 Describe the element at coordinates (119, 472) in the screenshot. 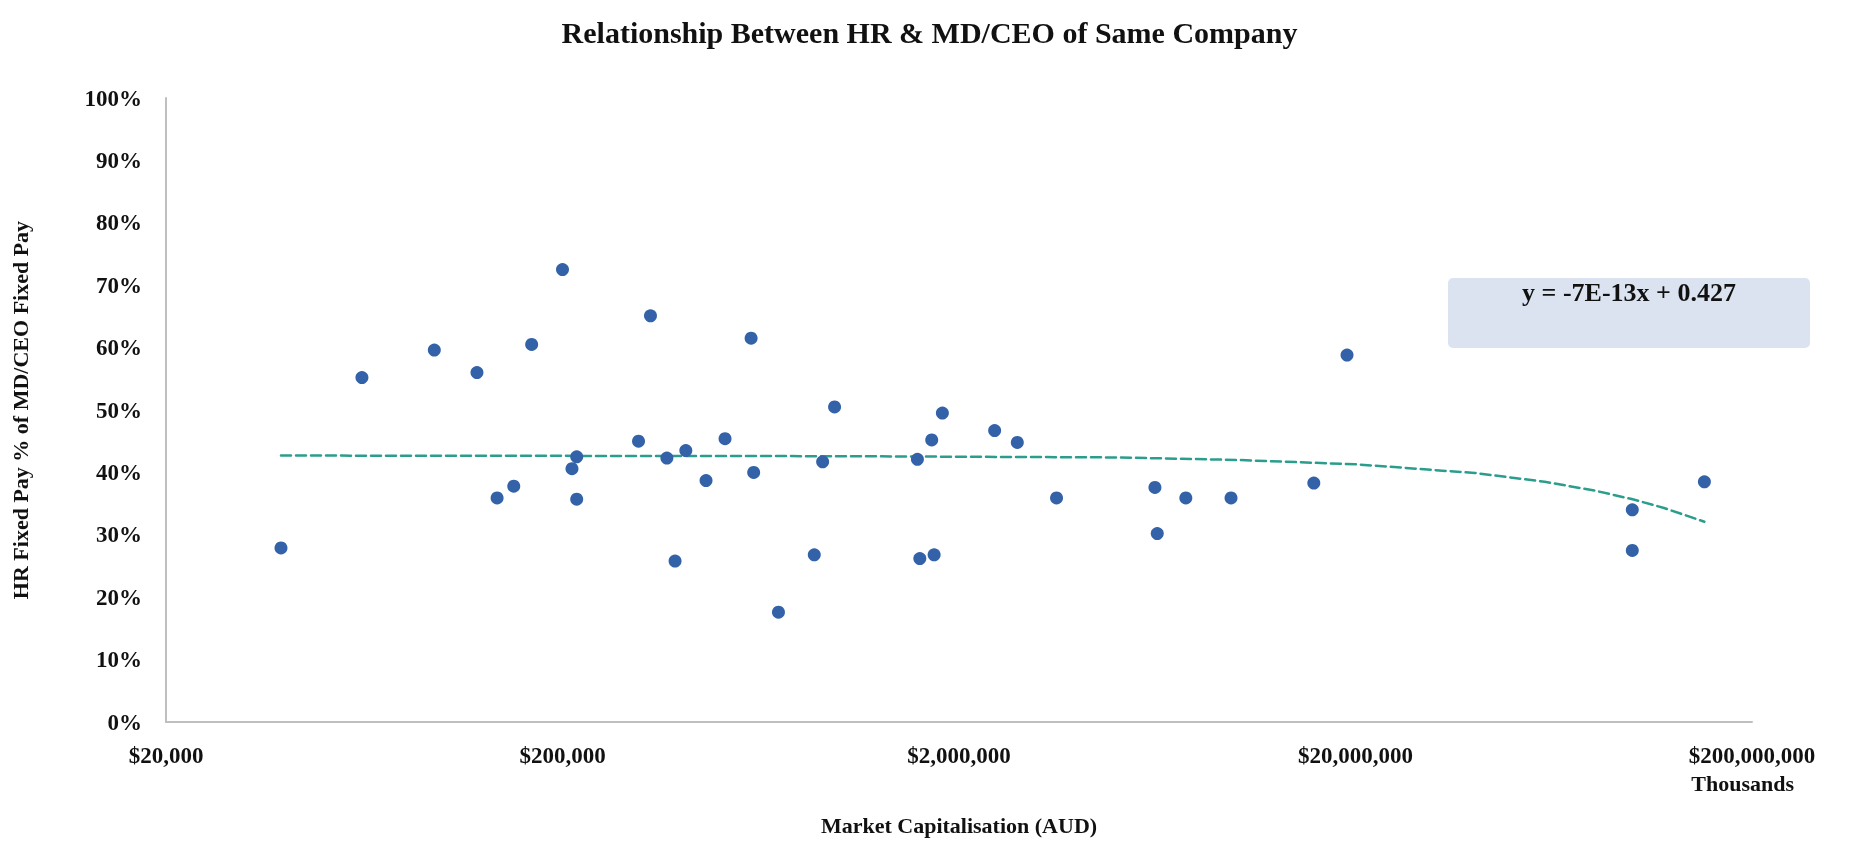

I see `y-tick-label: 40%` at that location.